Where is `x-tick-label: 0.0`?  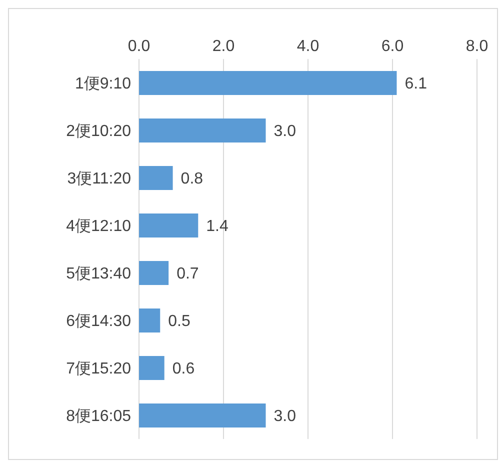
x-tick-label: 0.0 is located at coordinates (139, 46).